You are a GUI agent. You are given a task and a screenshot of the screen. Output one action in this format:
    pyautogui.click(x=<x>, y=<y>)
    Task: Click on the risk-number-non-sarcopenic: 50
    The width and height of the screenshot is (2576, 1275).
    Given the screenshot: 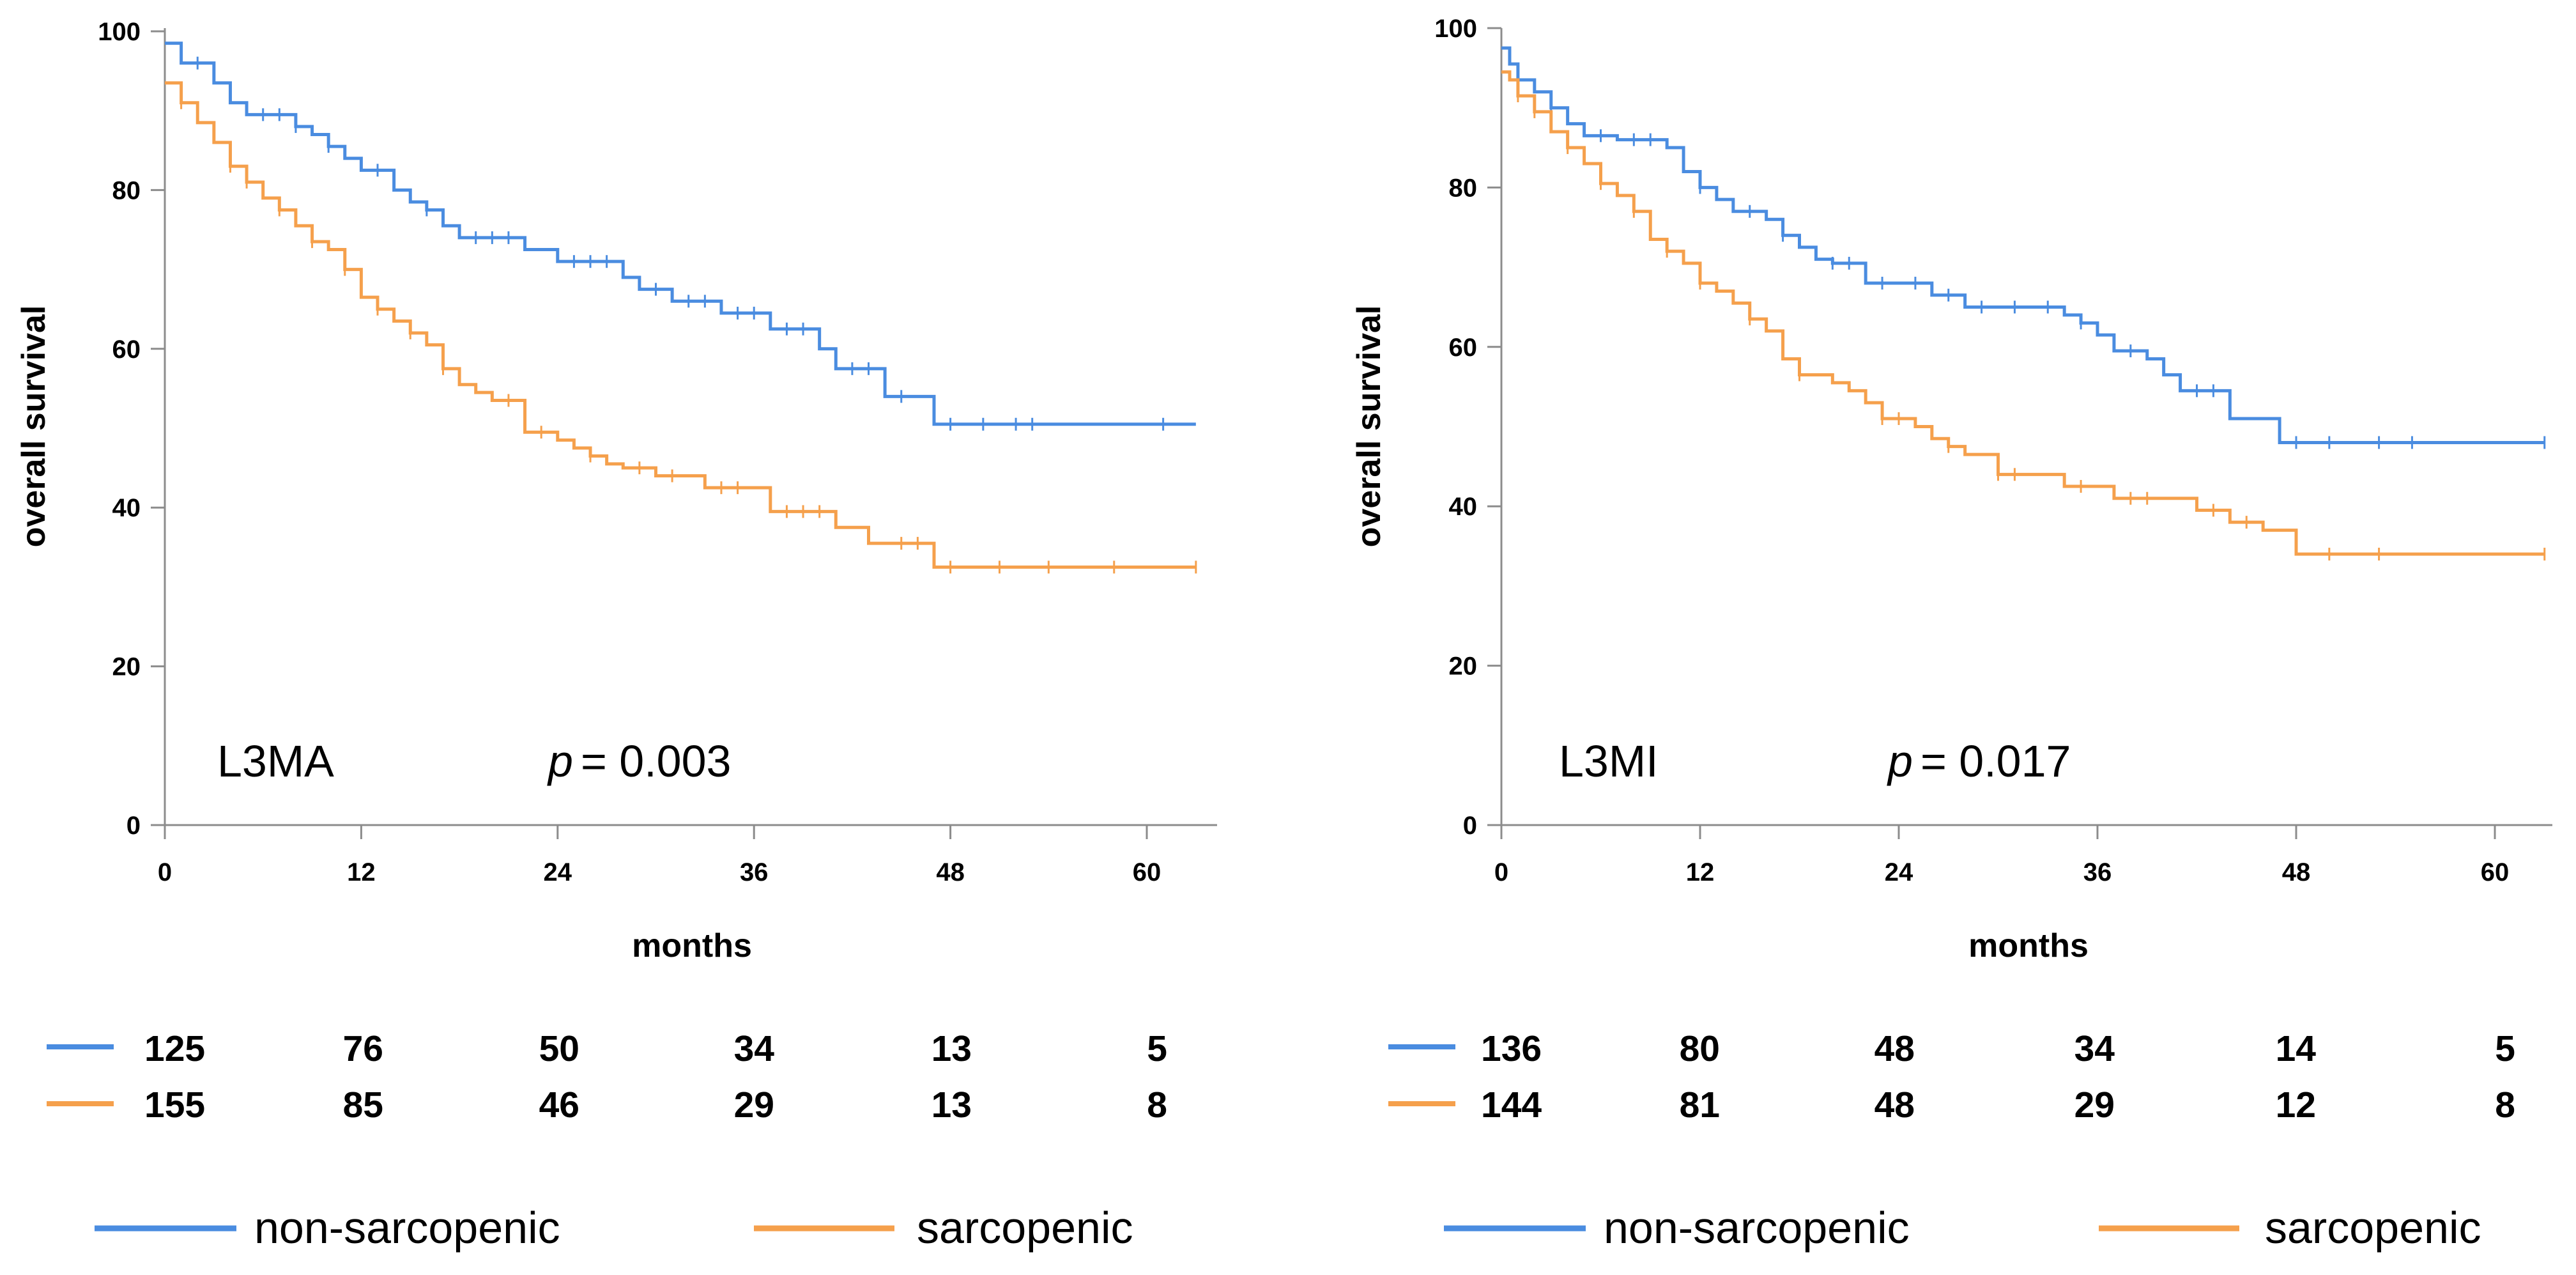 What is the action you would take?
    pyautogui.click(x=559, y=1048)
    